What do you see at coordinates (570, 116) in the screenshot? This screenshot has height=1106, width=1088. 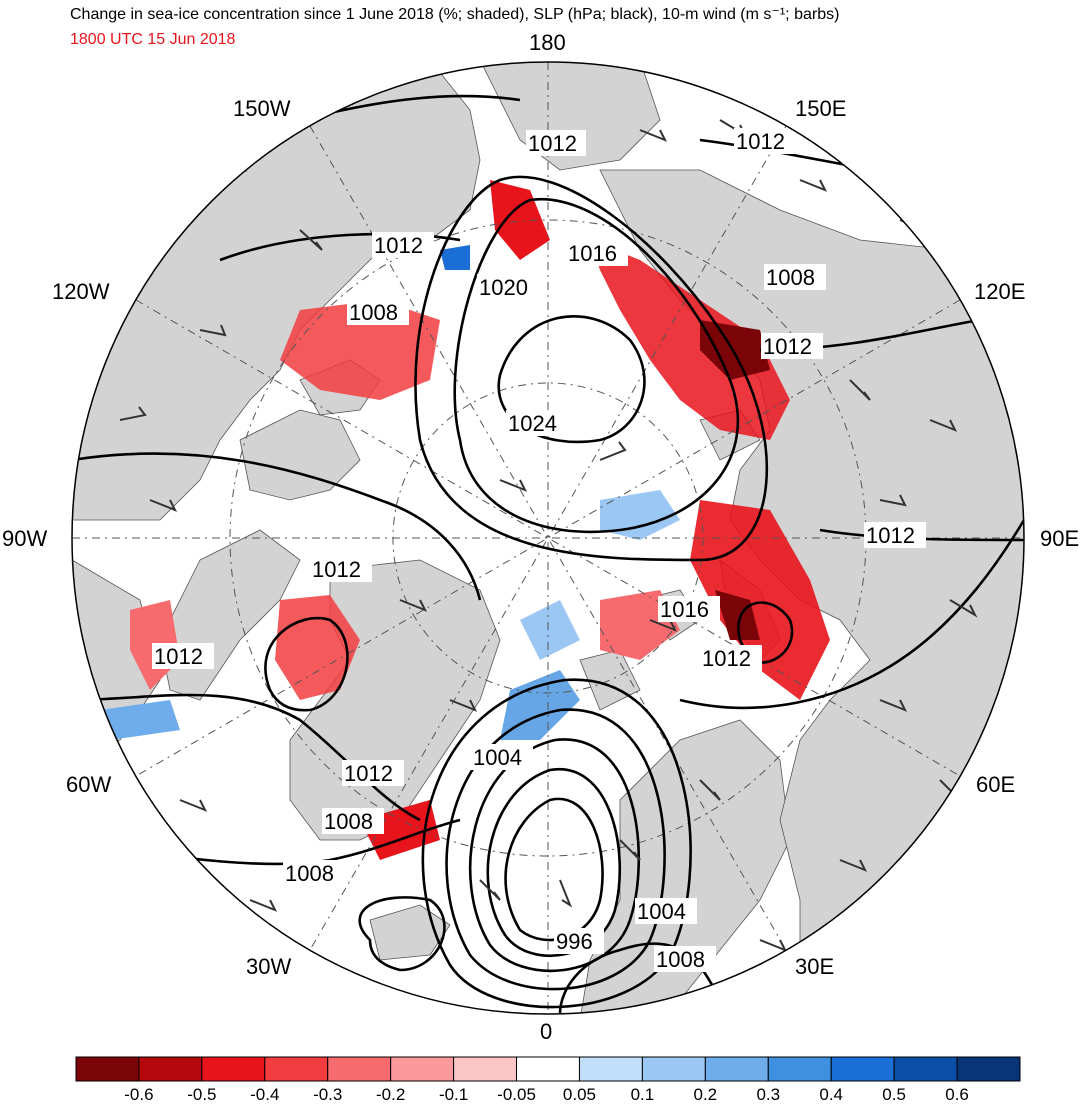 I see `land-chukotka` at bounding box center [570, 116].